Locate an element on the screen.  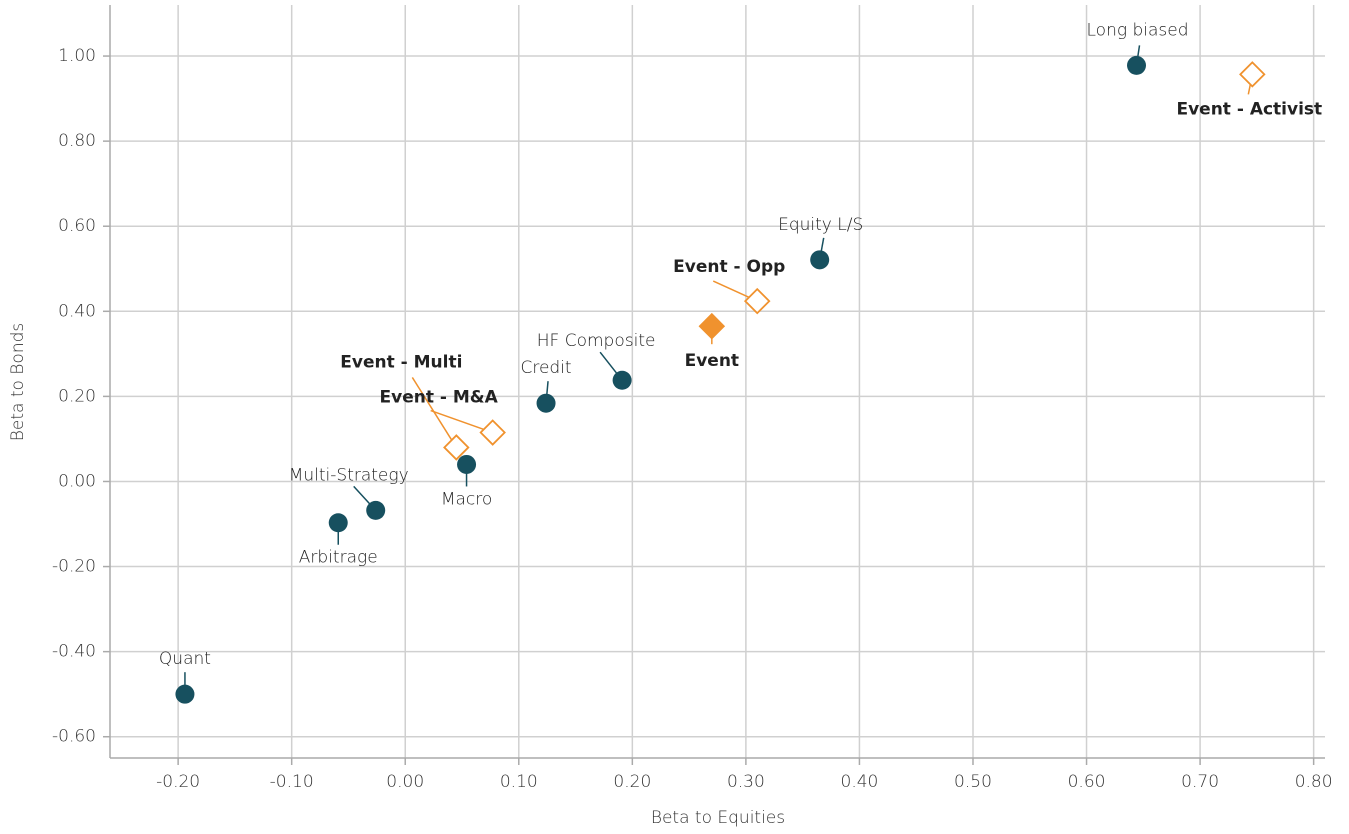
x-tick-label: 0.00 is located at coordinates (405, 782).